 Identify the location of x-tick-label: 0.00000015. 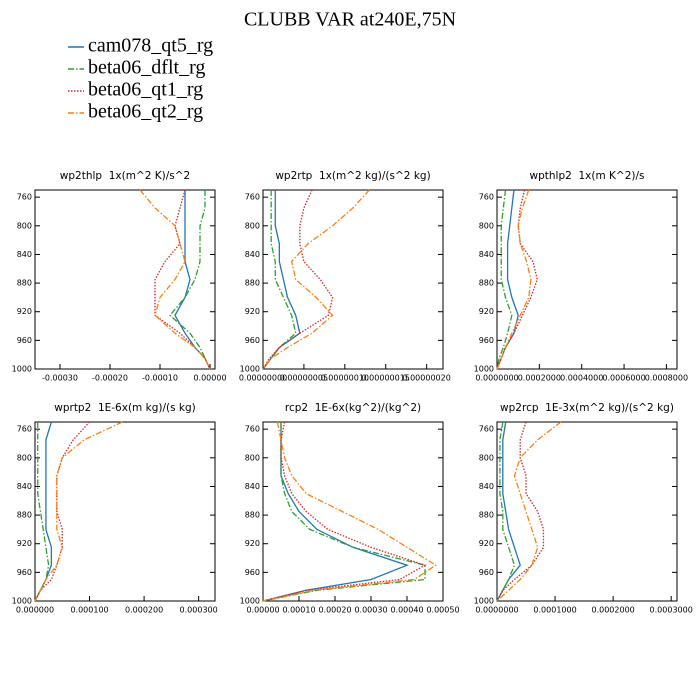
(386, 378).